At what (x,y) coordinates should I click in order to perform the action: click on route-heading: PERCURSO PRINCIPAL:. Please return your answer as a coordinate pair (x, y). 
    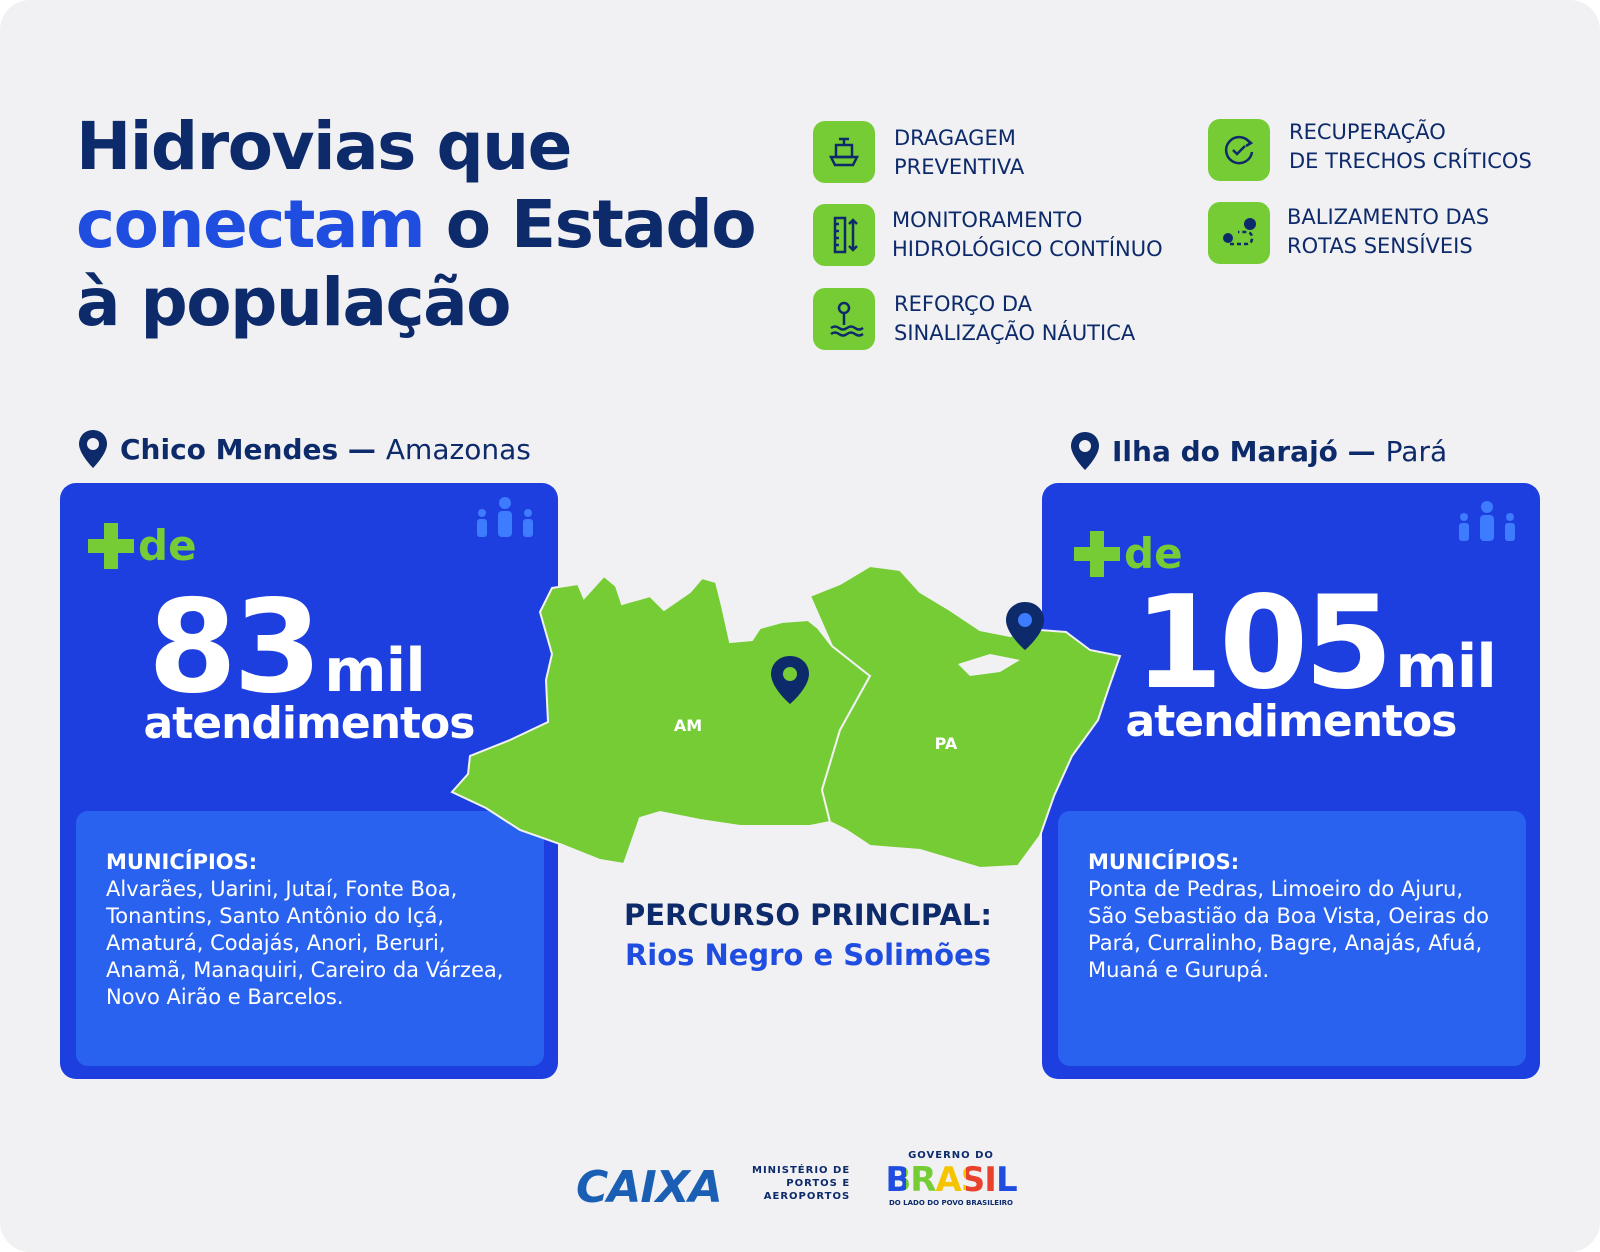
    Looking at the image, I should click on (808, 915).